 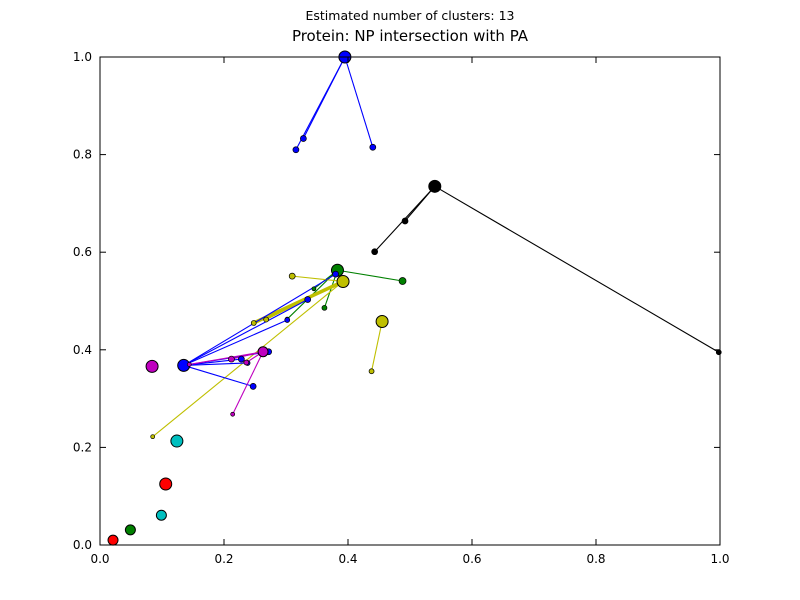 What do you see at coordinates (177, 441) in the screenshot?
I see `cluster-cyan-lone-center` at bounding box center [177, 441].